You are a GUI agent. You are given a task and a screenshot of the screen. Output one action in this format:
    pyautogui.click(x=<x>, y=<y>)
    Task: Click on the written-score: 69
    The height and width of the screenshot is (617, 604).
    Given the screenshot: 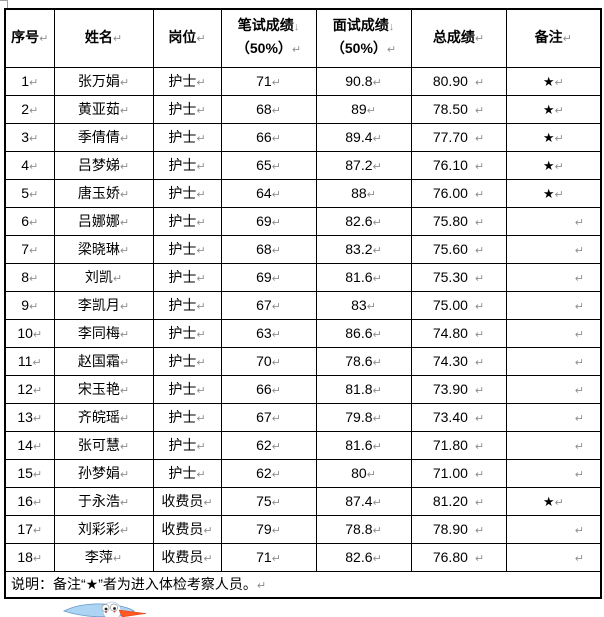 What is the action you would take?
    pyautogui.click(x=264, y=277)
    